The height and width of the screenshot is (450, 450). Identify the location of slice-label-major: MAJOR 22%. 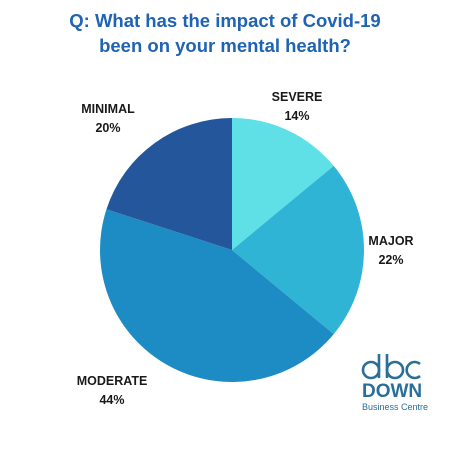
(391, 251).